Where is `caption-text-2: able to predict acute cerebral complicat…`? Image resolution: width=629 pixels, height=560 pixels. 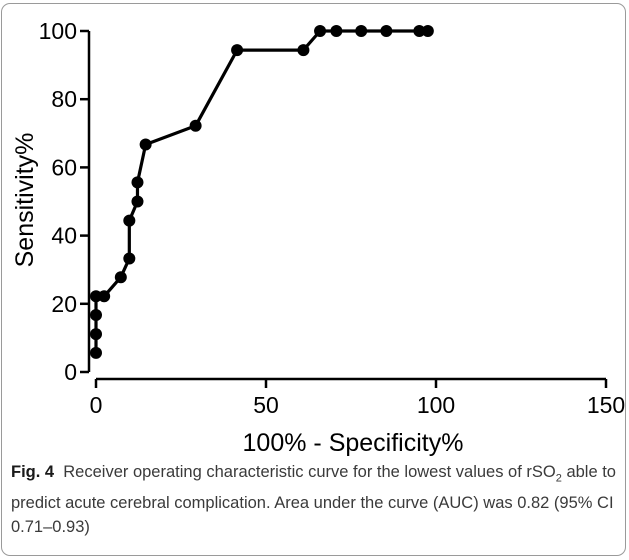 caption-text-2: able to predict acute cerebral complicat… is located at coordinates (313, 500).